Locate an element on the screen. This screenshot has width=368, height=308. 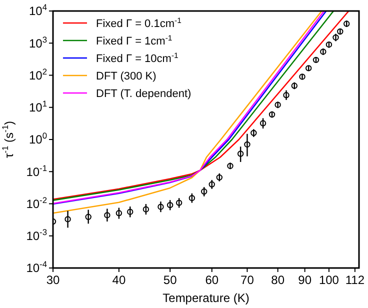
x-tick-label: 30 is located at coordinates (53, 280).